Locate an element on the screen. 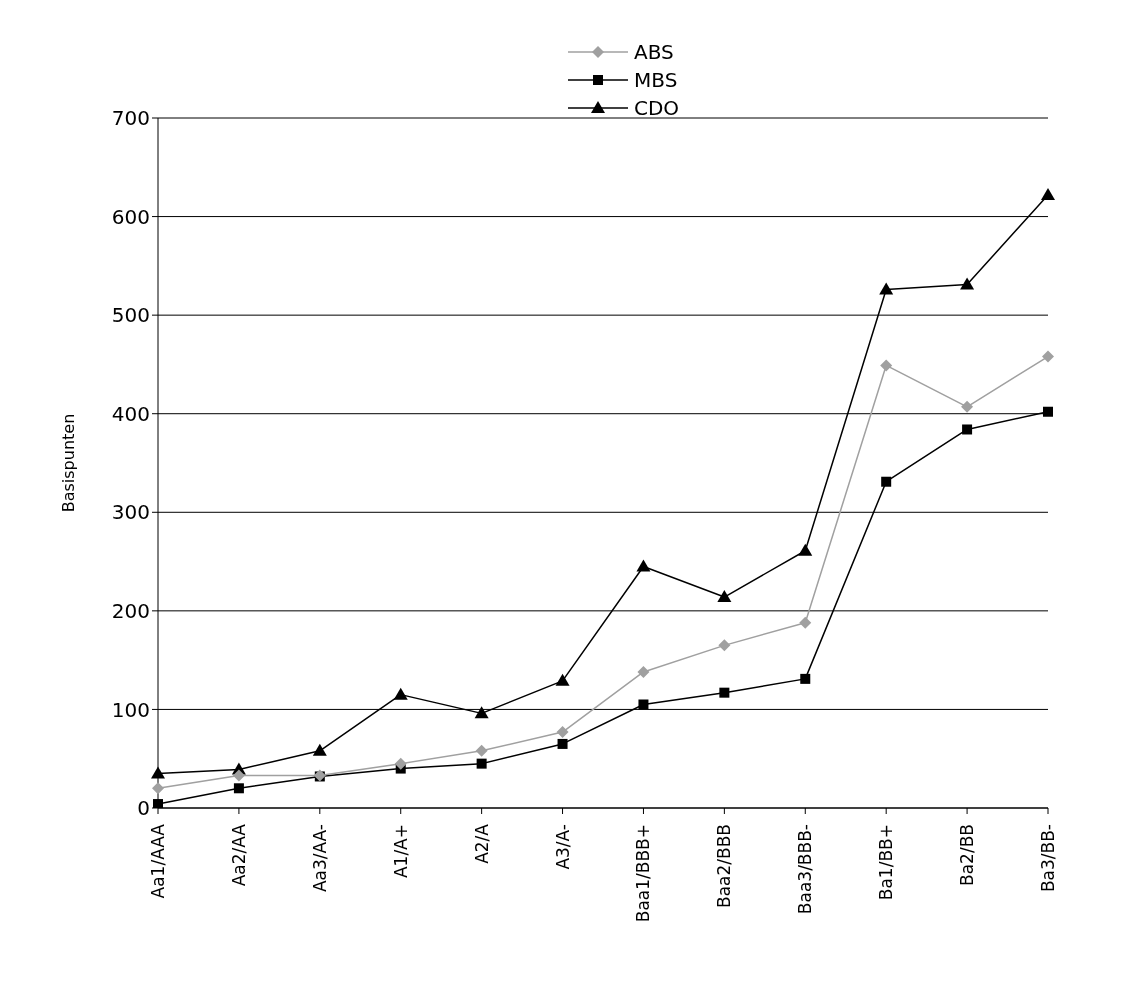  y-tick-label: 100 is located at coordinates (130, 709).